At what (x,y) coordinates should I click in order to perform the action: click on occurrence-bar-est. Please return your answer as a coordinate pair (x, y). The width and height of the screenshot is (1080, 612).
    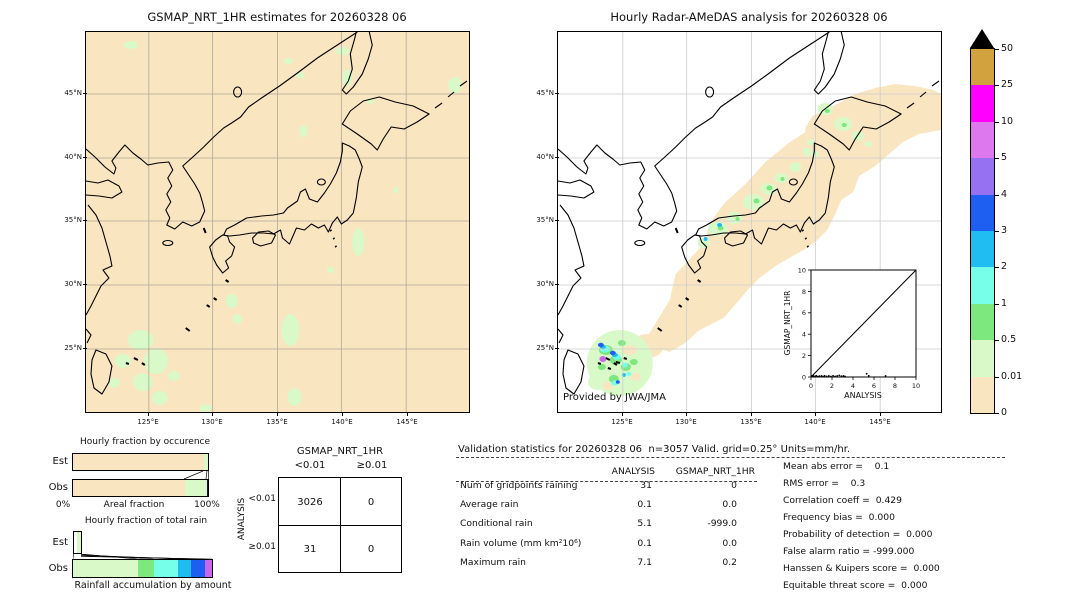
    Looking at the image, I should click on (140, 462).